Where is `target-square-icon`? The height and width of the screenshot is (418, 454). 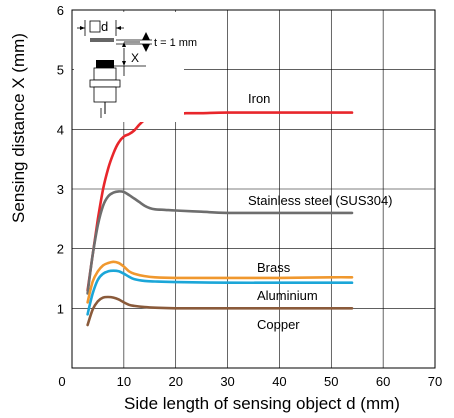 target-square-icon is located at coordinates (95, 26).